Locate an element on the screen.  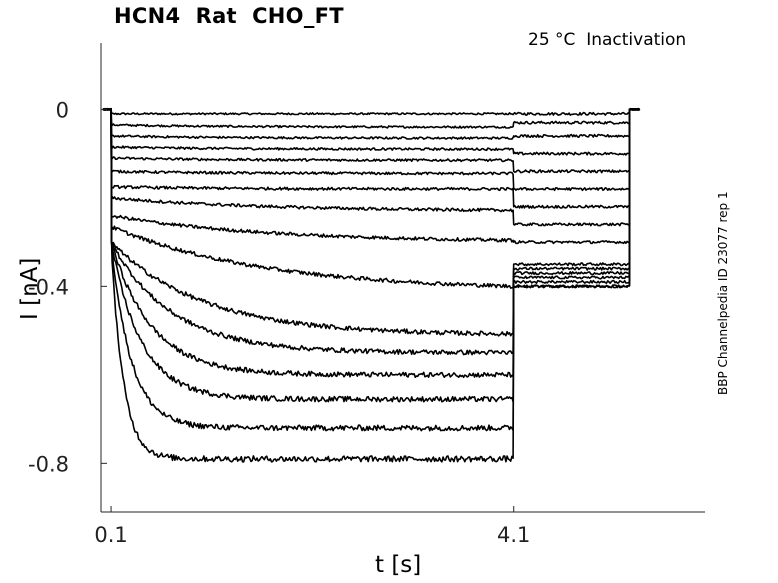
x-tick-label: 4.1 is located at coordinates (513, 535).